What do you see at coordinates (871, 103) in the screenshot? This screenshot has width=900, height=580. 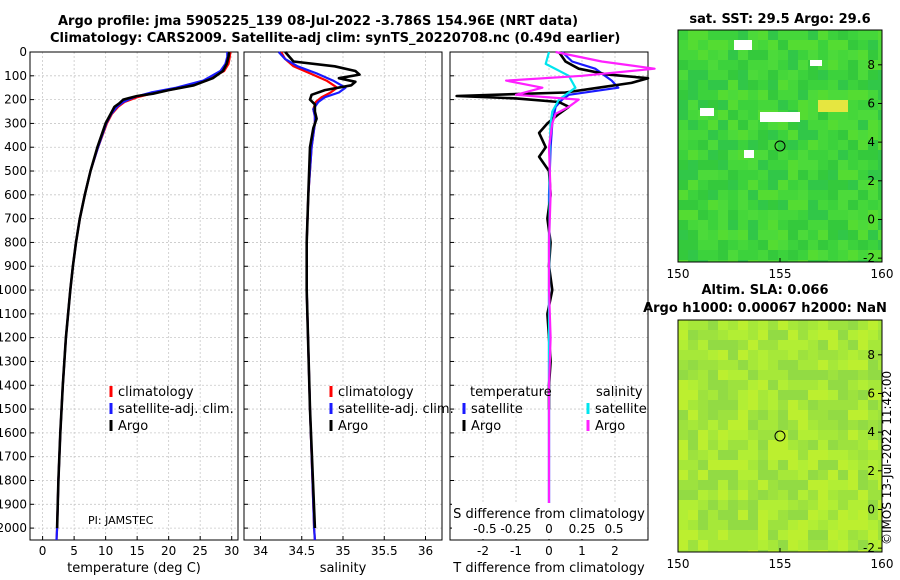 I see `map-y-tick-label: 6` at bounding box center [871, 103].